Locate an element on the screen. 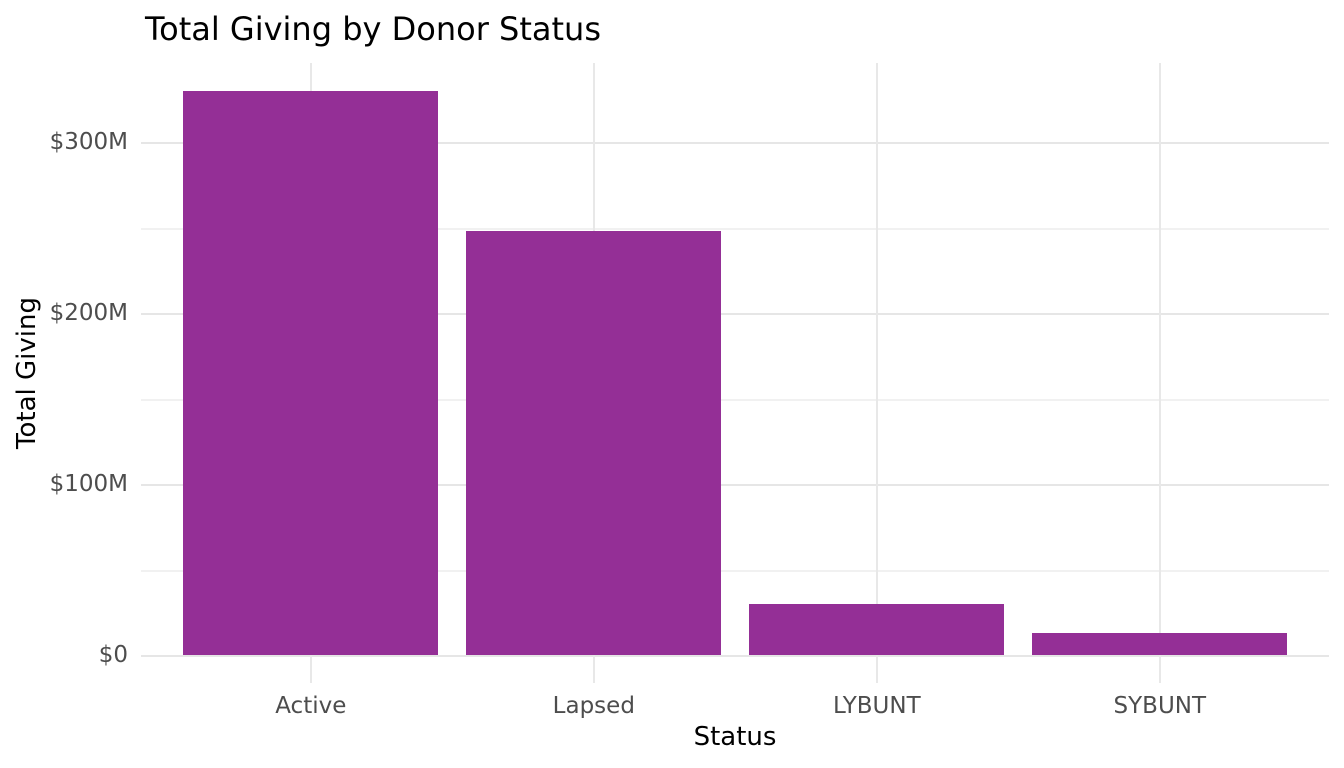  bar-lapsed is located at coordinates (594, 442).